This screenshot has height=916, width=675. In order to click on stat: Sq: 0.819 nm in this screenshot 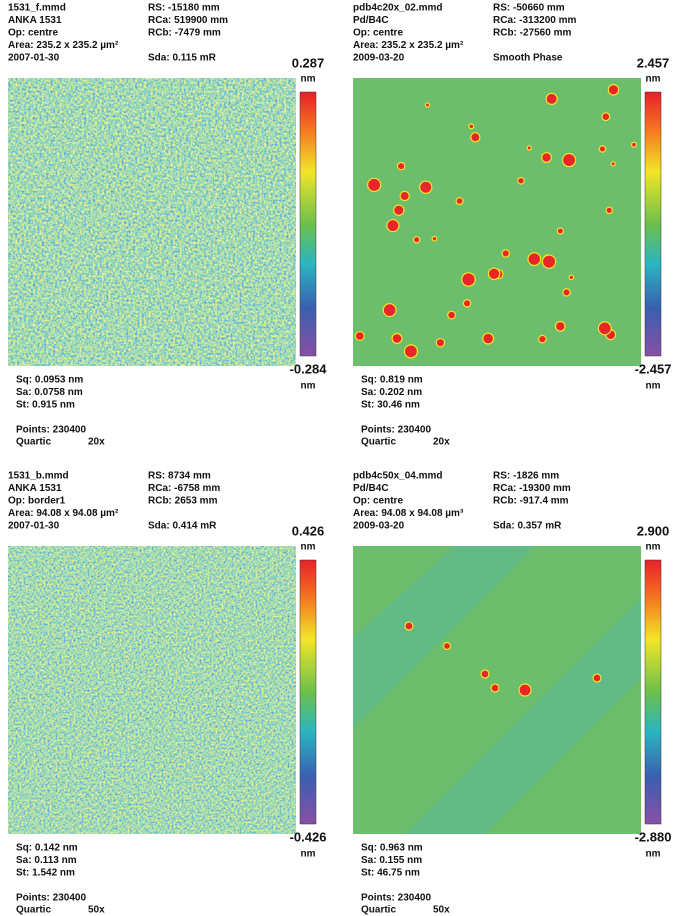, I will do `click(392, 380)`.